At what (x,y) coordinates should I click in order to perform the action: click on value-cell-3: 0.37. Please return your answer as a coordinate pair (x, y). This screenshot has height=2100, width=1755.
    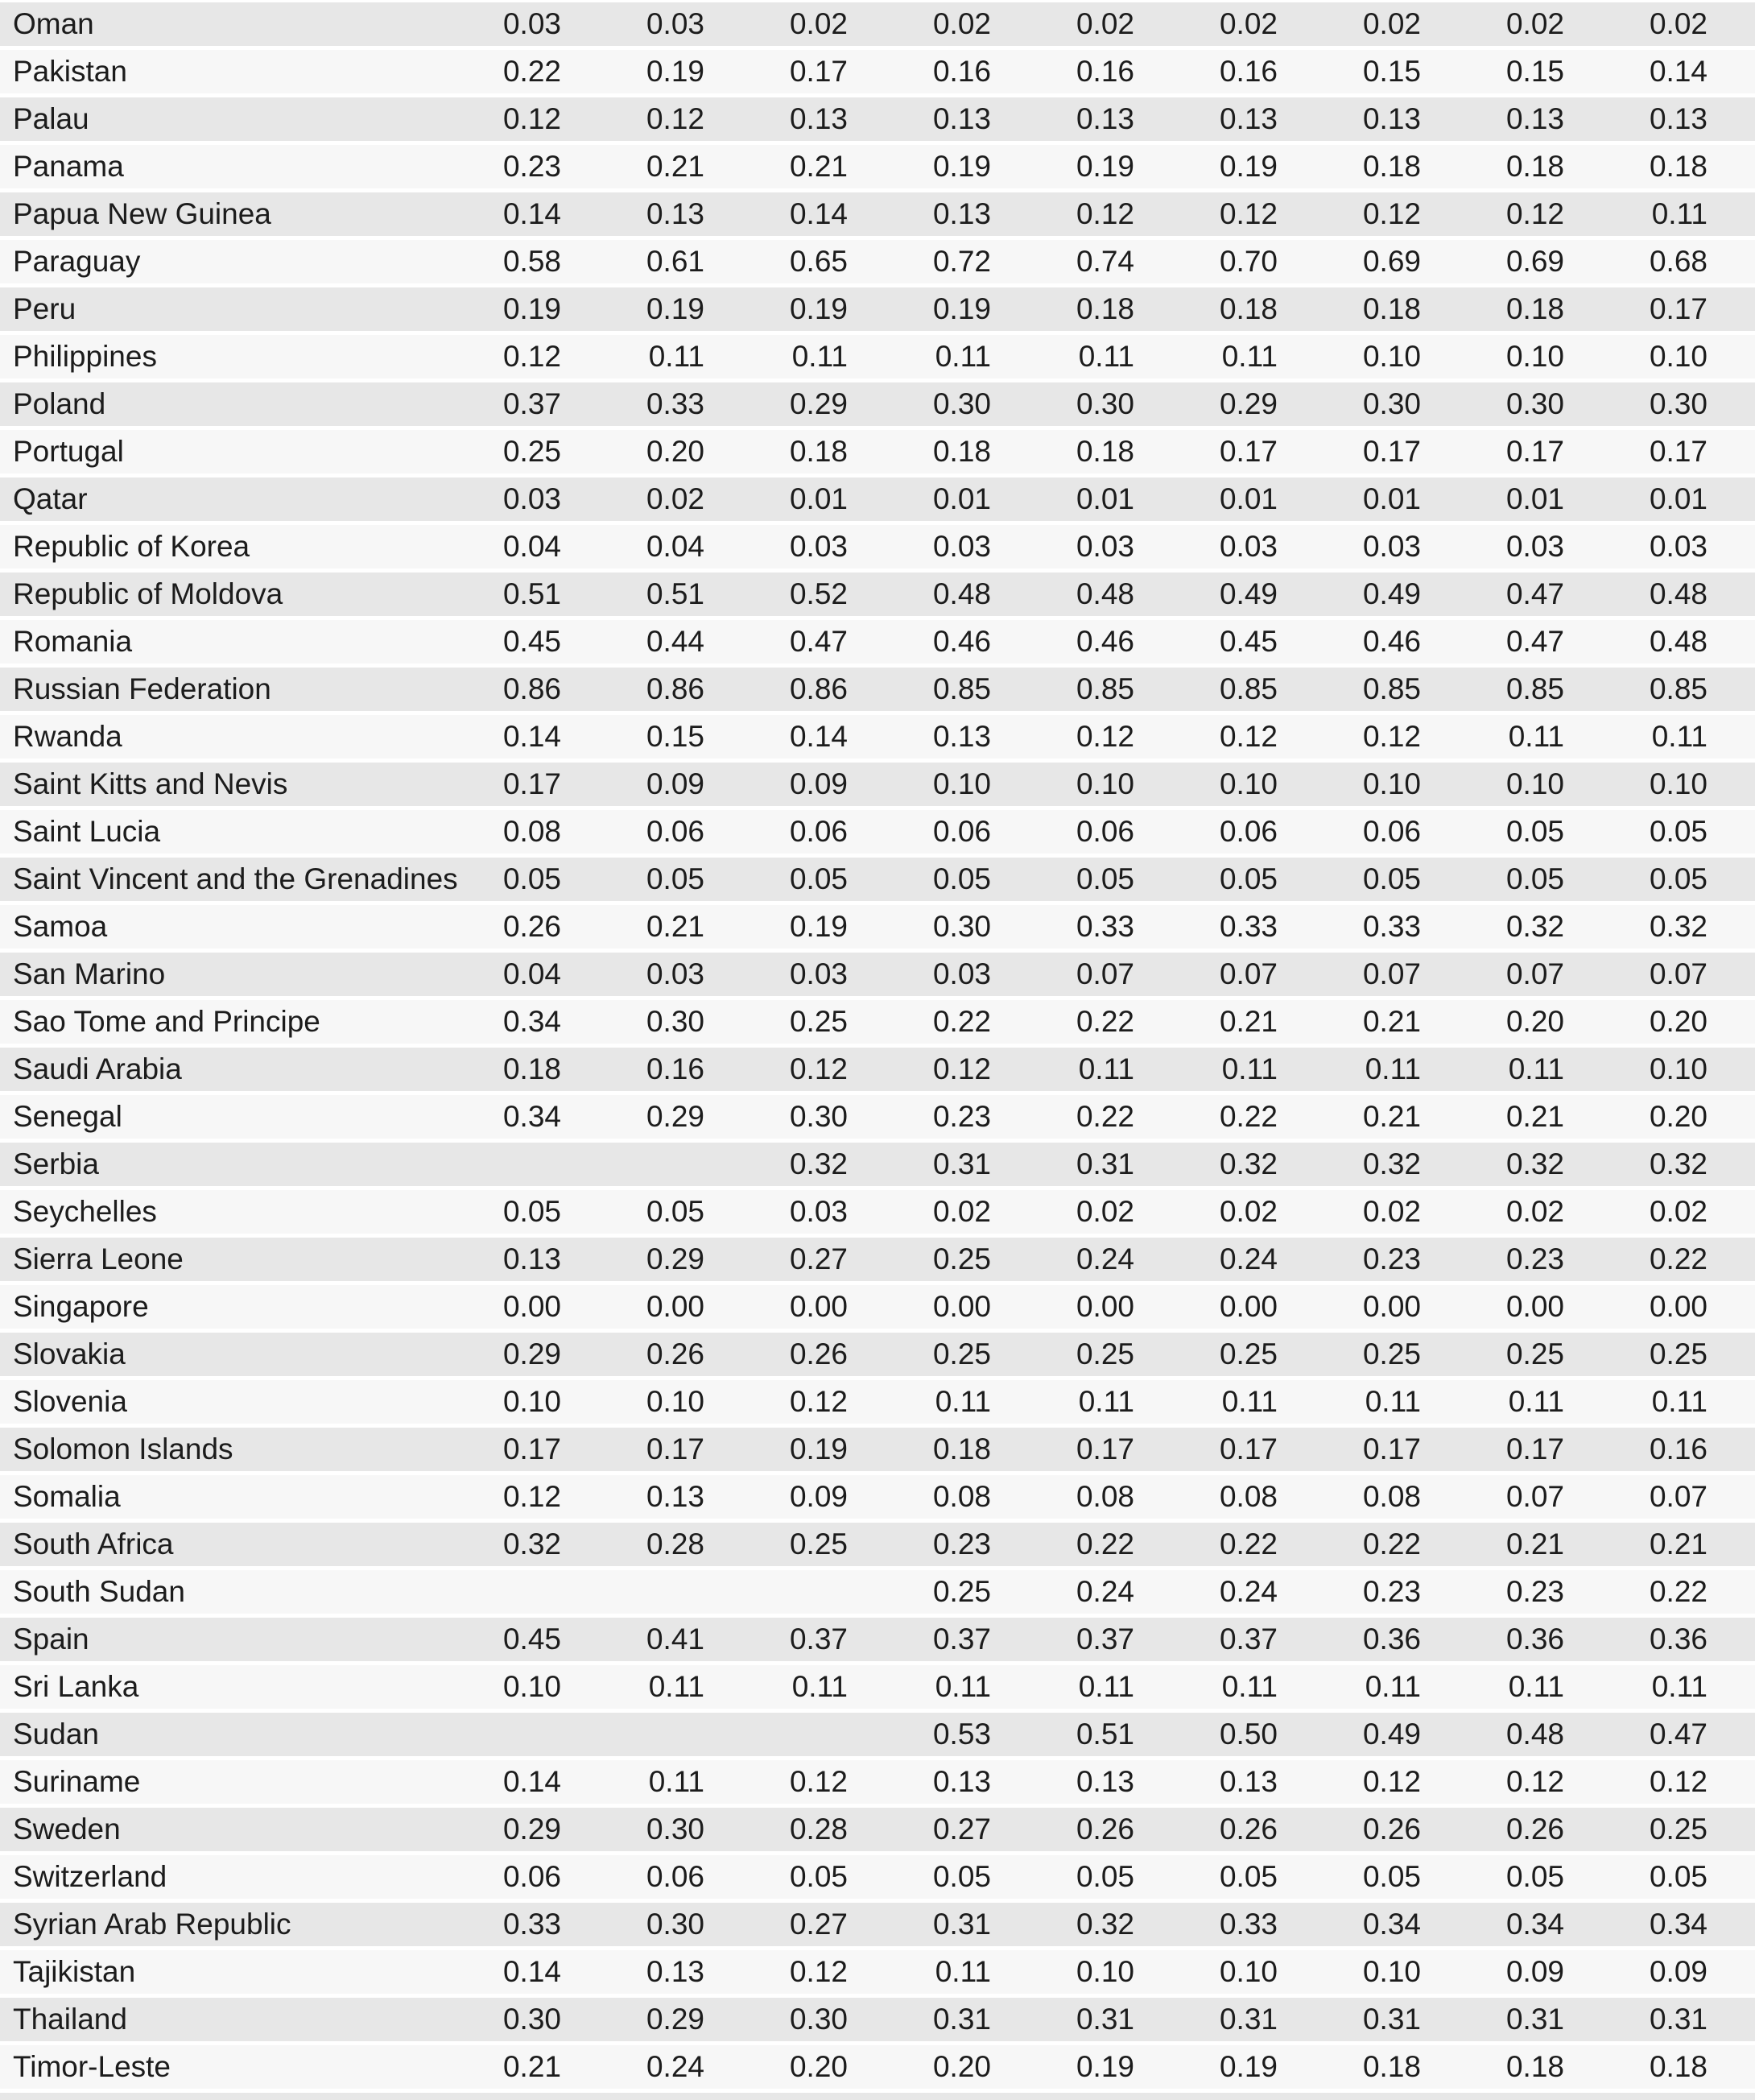
    Looking at the image, I should click on (819, 1639).